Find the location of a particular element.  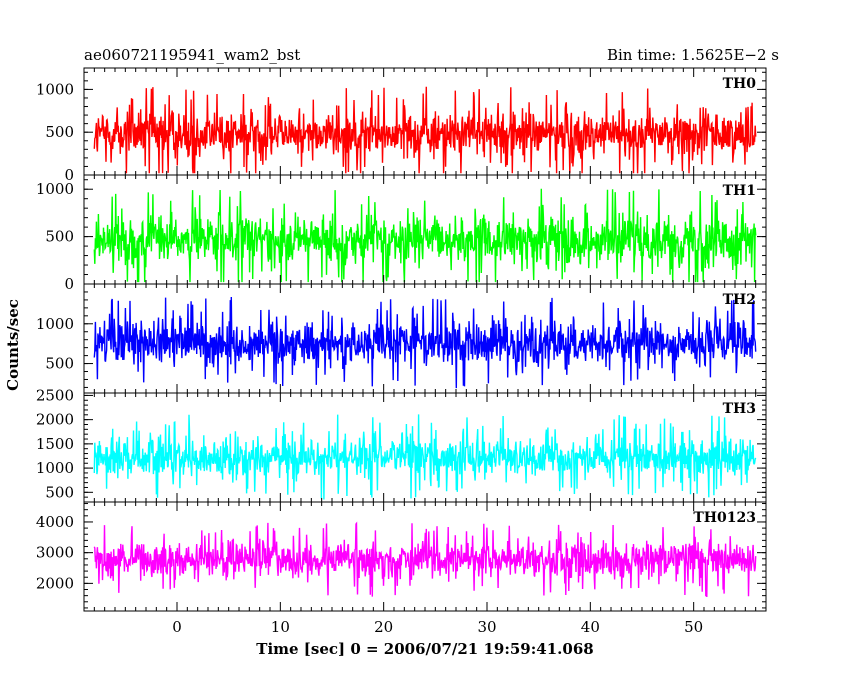

x-tick-label: 40 is located at coordinates (590, 627).